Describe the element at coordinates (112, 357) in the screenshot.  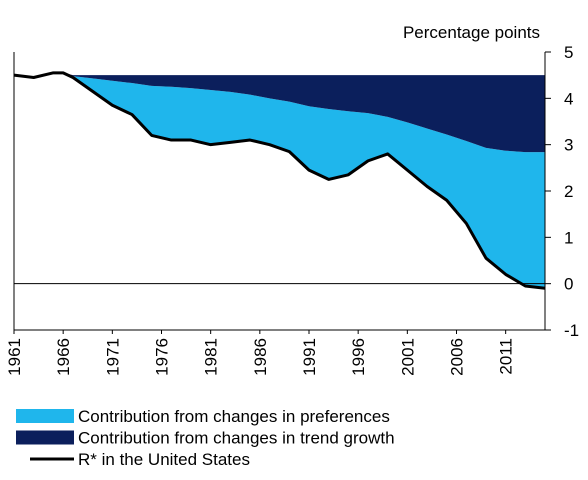
I see `x-tick-label: 1971` at that location.